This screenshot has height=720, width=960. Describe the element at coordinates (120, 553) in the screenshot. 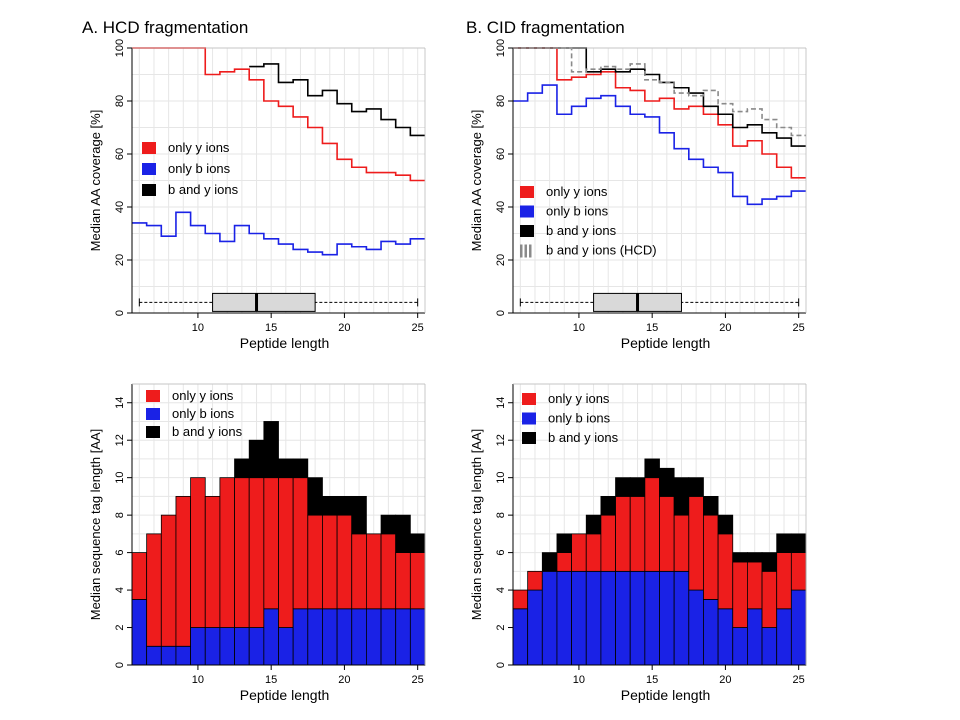

I see `y-tick-label: 6` at that location.